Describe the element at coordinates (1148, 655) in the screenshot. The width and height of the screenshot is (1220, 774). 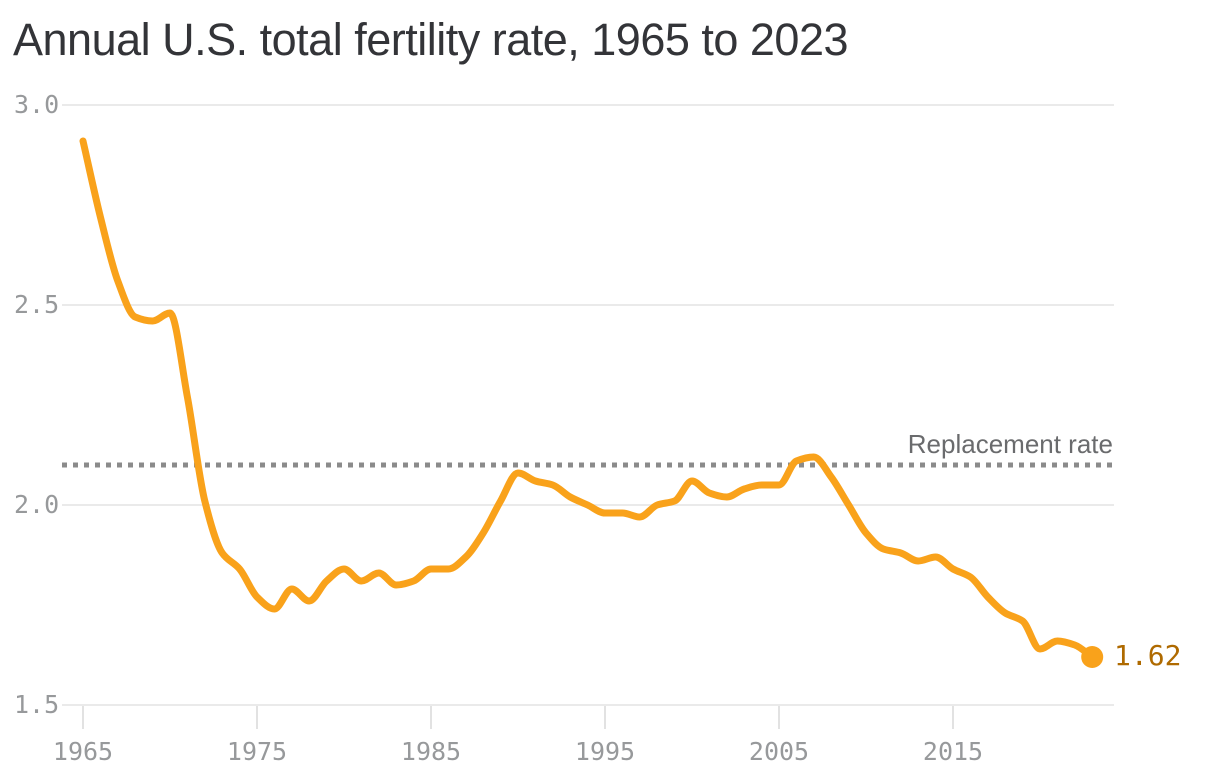
I see `end-value-label: 1.62` at that location.